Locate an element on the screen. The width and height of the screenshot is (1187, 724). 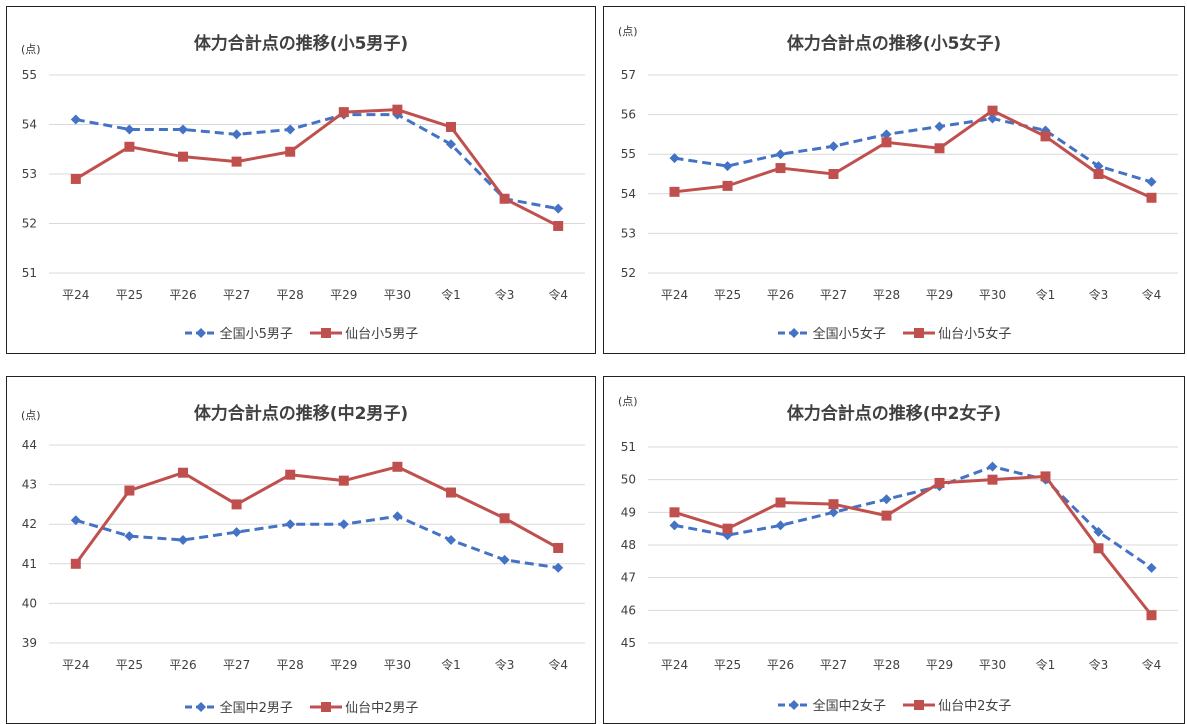
legend-label: 全国小5女子 is located at coordinates (849, 334).